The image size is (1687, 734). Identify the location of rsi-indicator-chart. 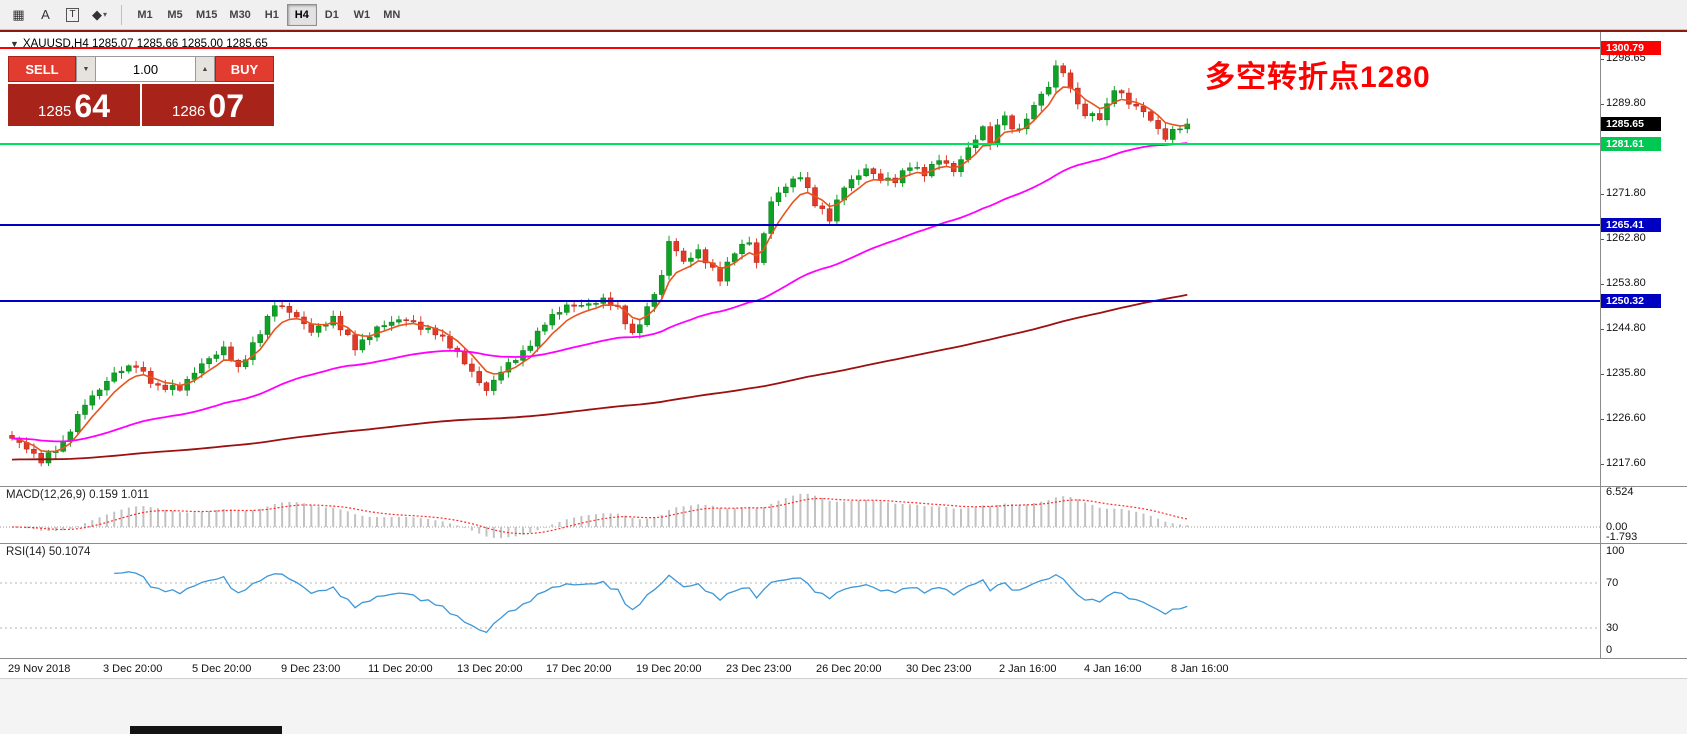
(800, 600).